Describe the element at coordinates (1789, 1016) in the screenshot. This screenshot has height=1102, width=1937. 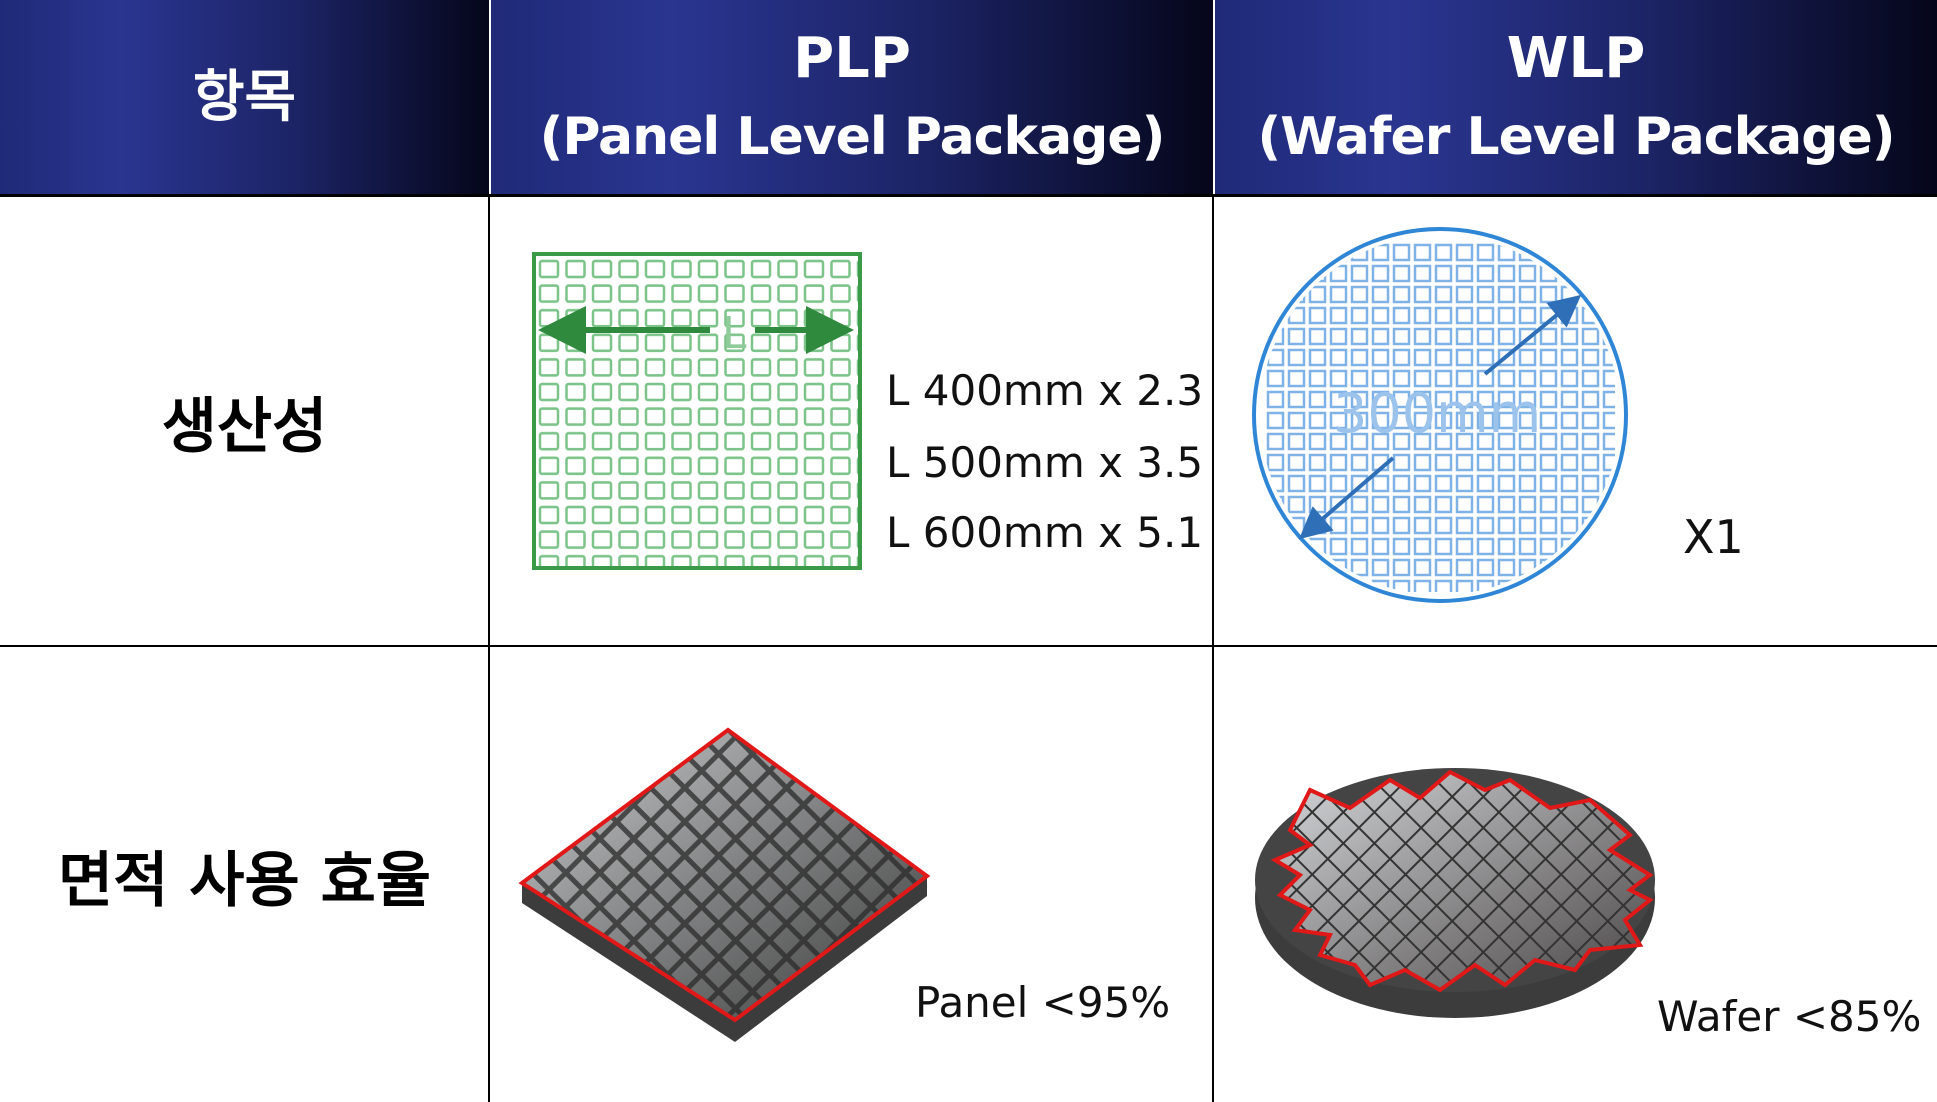
I see `wafer-efficiency-caption: Wafer <85%` at that location.